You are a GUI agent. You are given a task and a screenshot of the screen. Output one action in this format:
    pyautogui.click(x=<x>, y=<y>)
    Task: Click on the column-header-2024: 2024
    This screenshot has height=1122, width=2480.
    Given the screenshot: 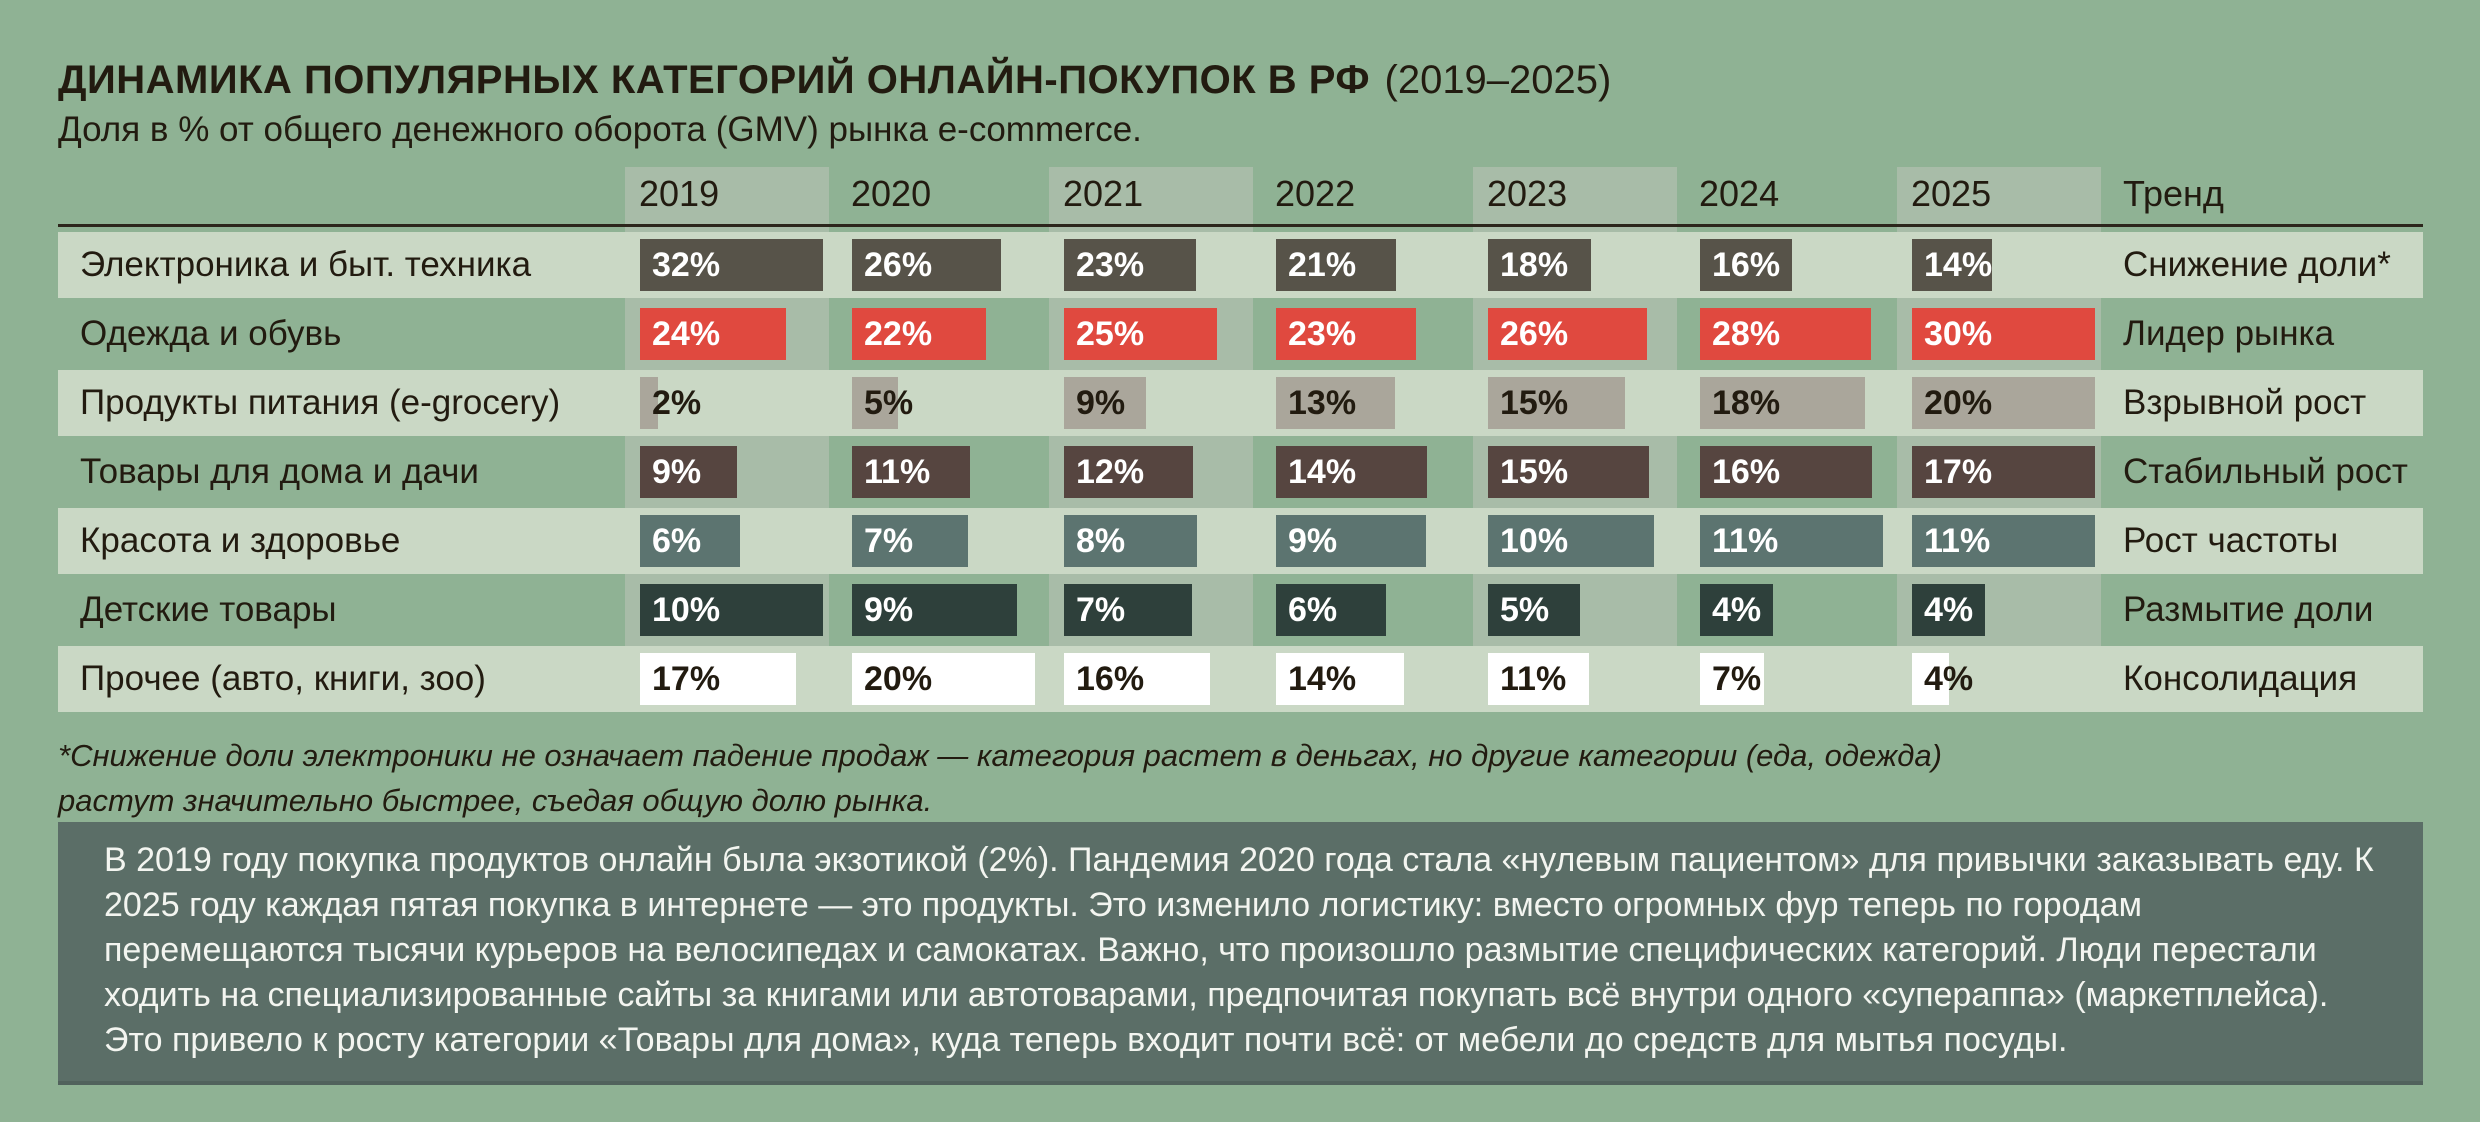 What is the action you would take?
    pyautogui.click(x=1739, y=193)
    